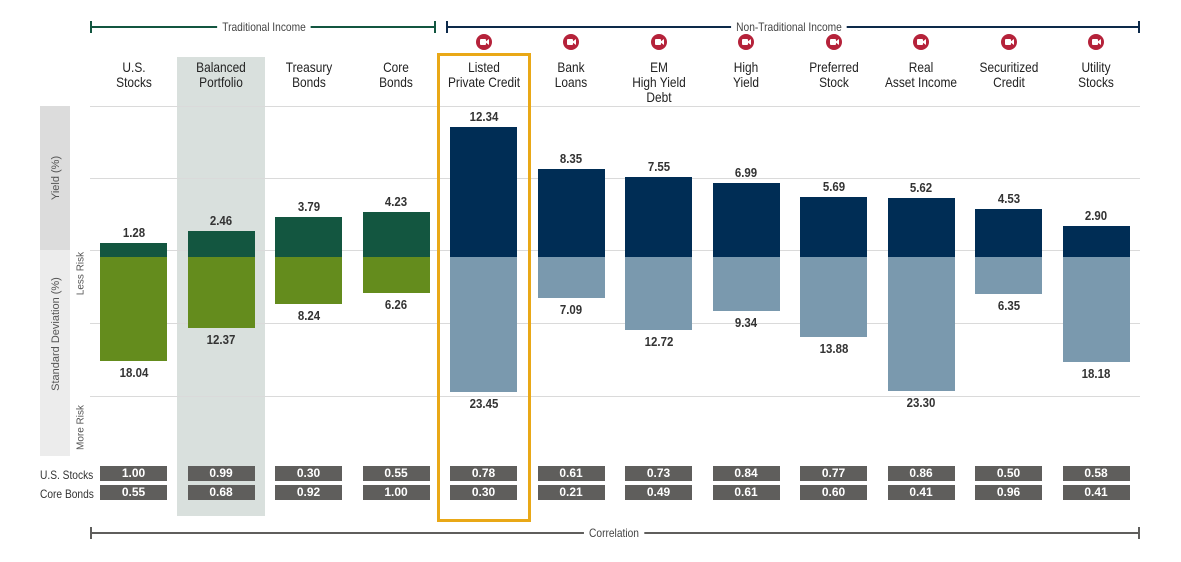  Describe the element at coordinates (746, 473) in the screenshot. I see `correlation-cell-u-s-stocks: 0.84` at that location.